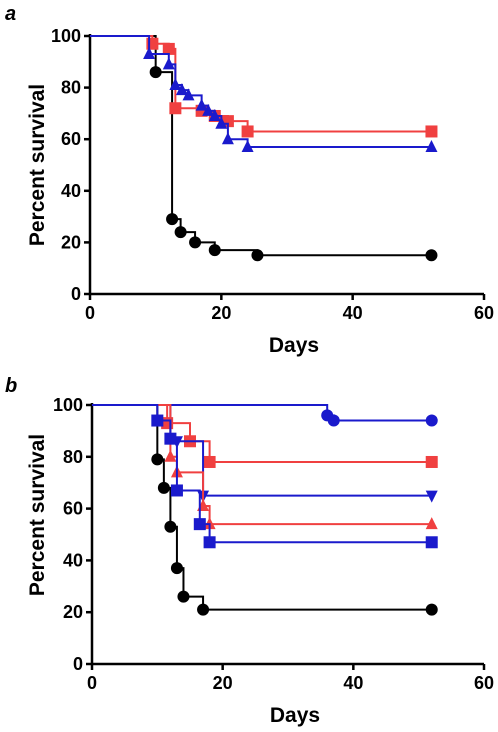 This screenshot has width=498, height=732. I want to click on panel-label: a, so click(10, 14).